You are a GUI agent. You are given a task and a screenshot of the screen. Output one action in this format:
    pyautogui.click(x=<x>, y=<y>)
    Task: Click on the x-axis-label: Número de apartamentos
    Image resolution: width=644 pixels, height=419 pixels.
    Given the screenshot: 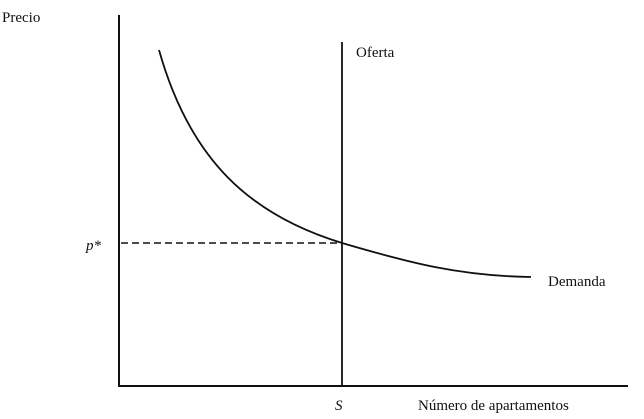 What is the action you would take?
    pyautogui.click(x=493, y=406)
    